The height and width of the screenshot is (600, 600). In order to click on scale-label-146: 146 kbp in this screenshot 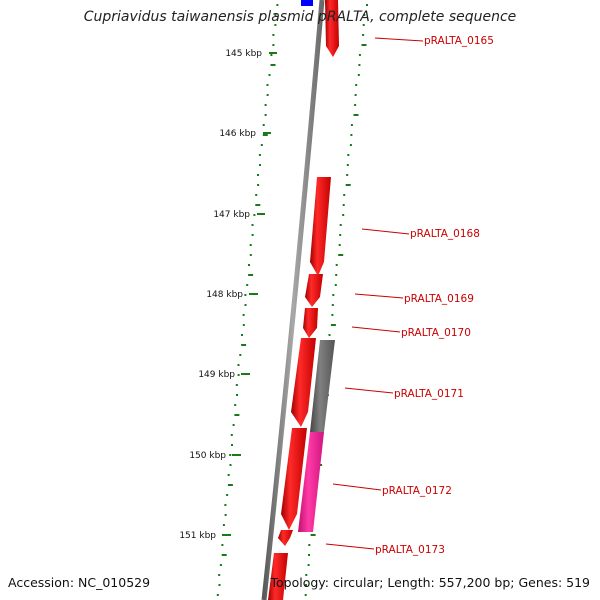, I will do `click(237, 134)`.